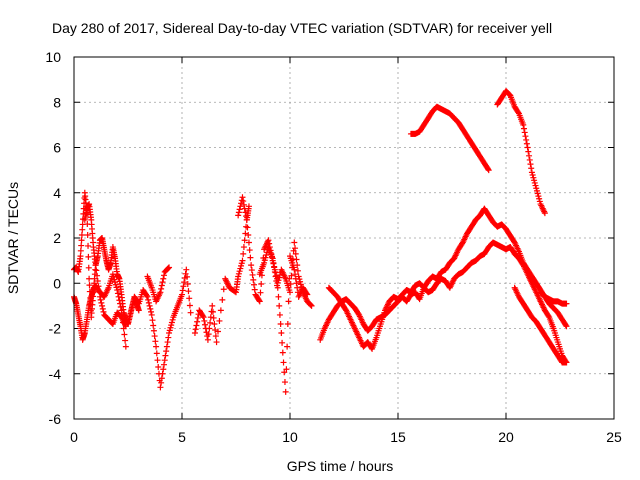 The image size is (640, 480). Describe the element at coordinates (53, 57) in the screenshot. I see `y-tick-label: 10` at that location.